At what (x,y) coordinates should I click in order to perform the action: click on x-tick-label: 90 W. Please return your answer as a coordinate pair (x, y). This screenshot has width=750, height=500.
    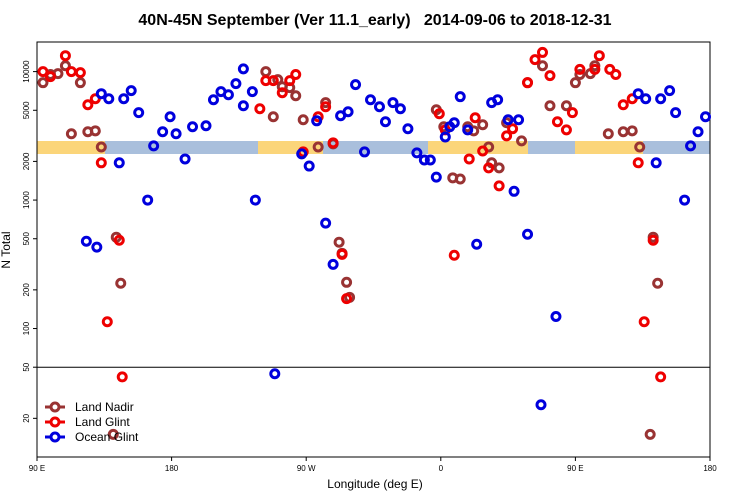
    Looking at the image, I should click on (306, 468).